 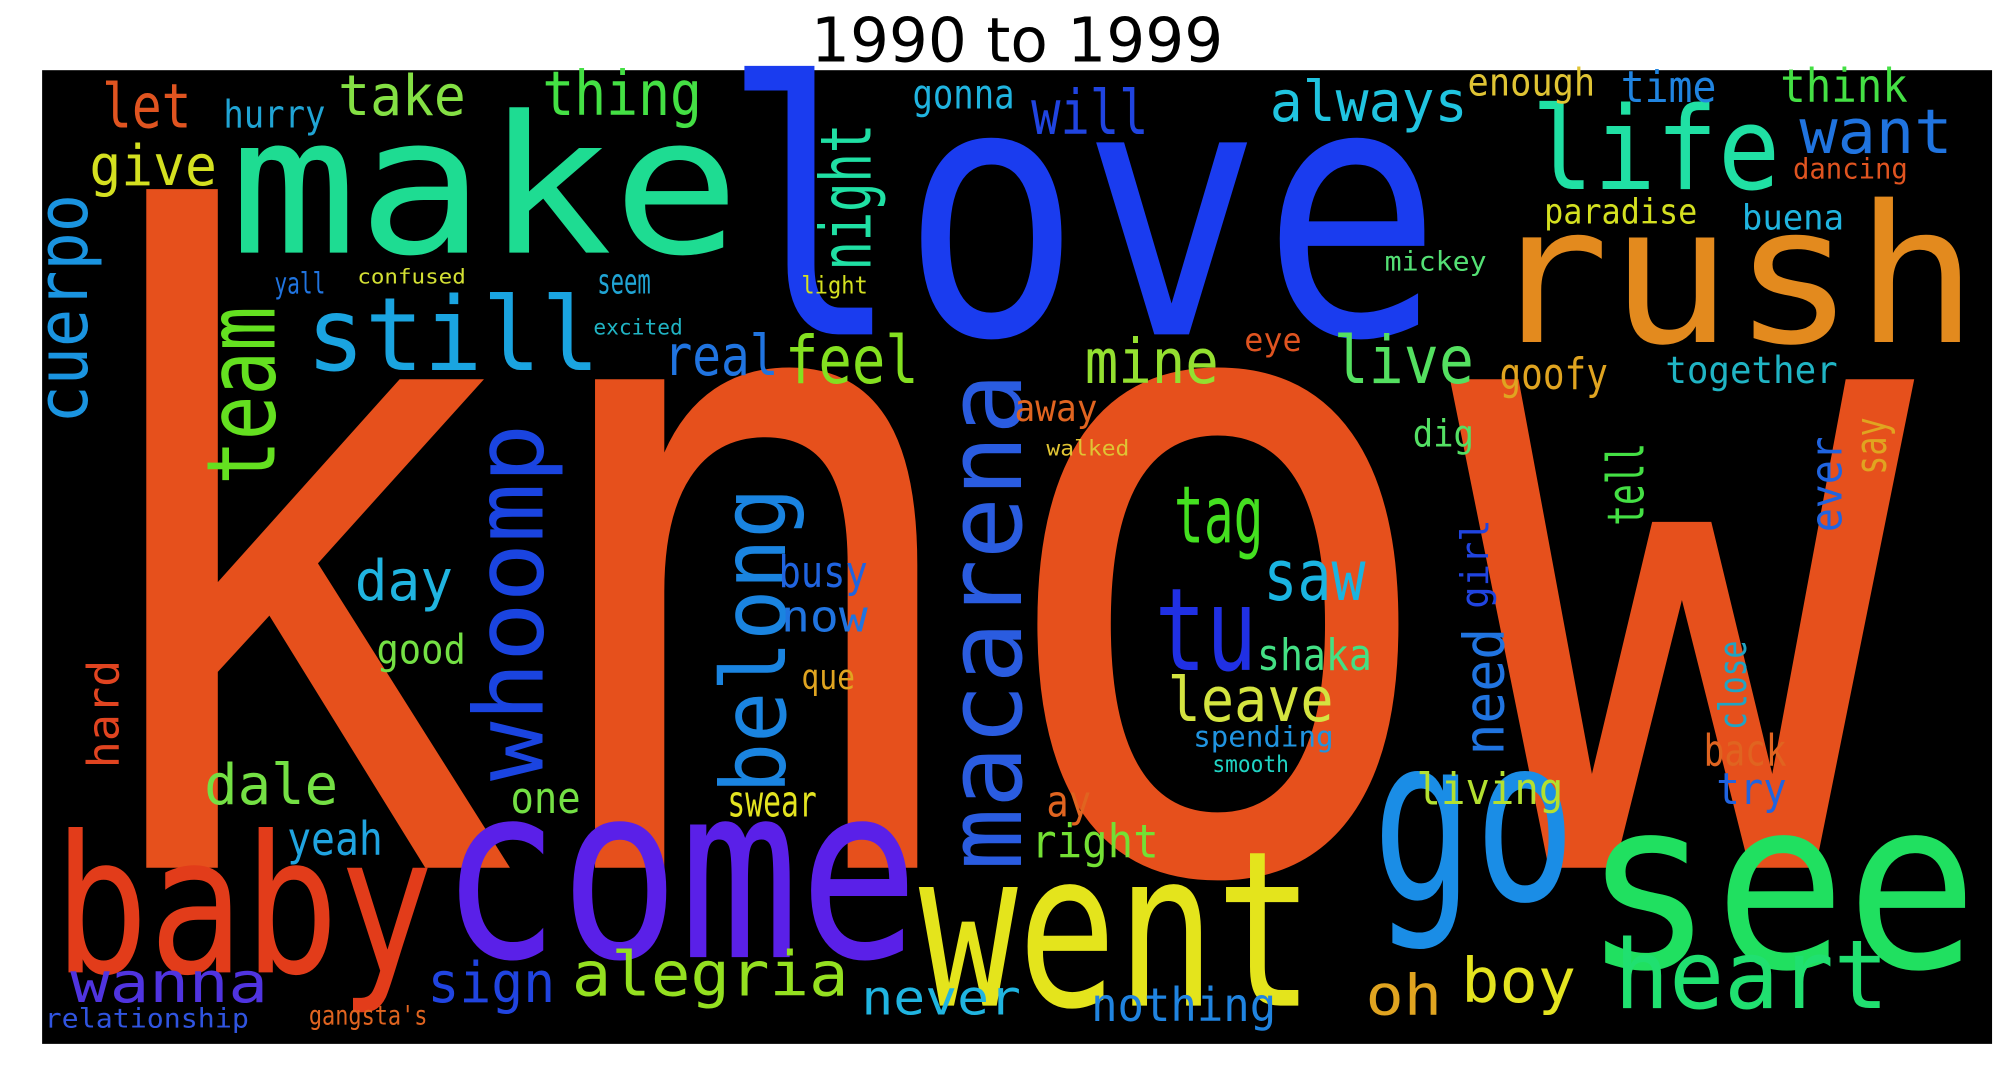 I want to click on word: hard, so click(x=105, y=714).